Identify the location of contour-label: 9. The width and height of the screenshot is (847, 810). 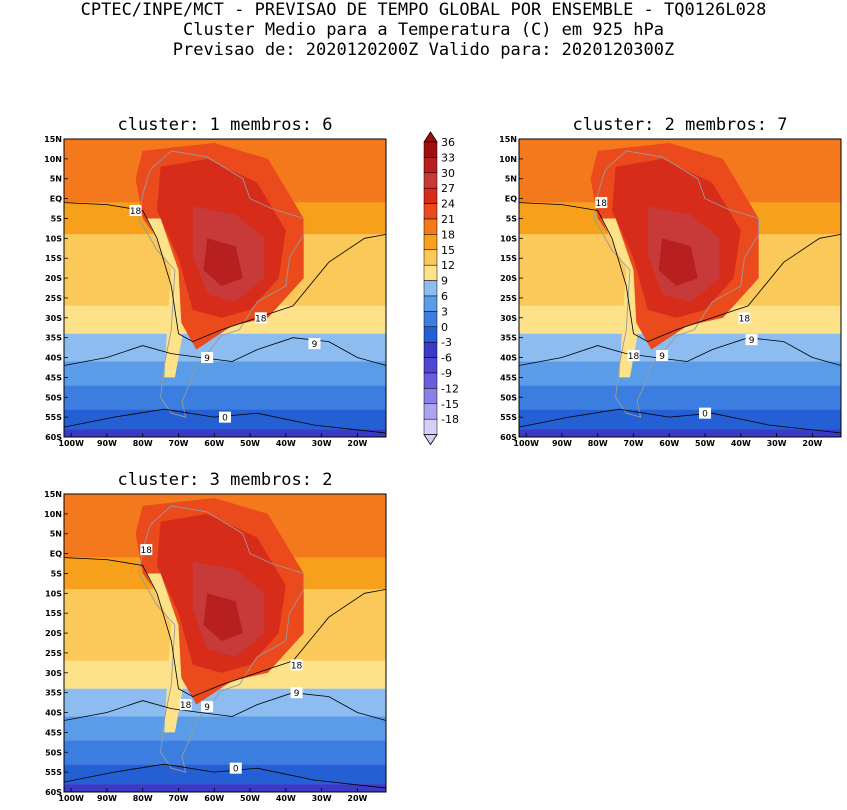
(207, 358).